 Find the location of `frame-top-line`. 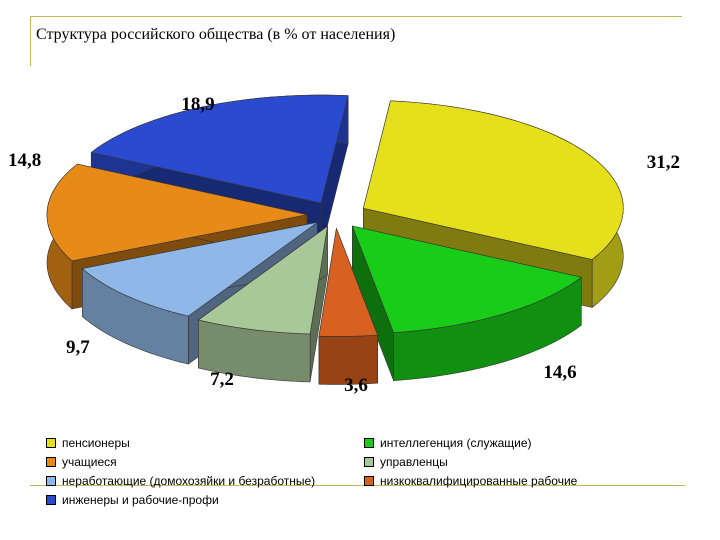

frame-top-line is located at coordinates (356, 16).